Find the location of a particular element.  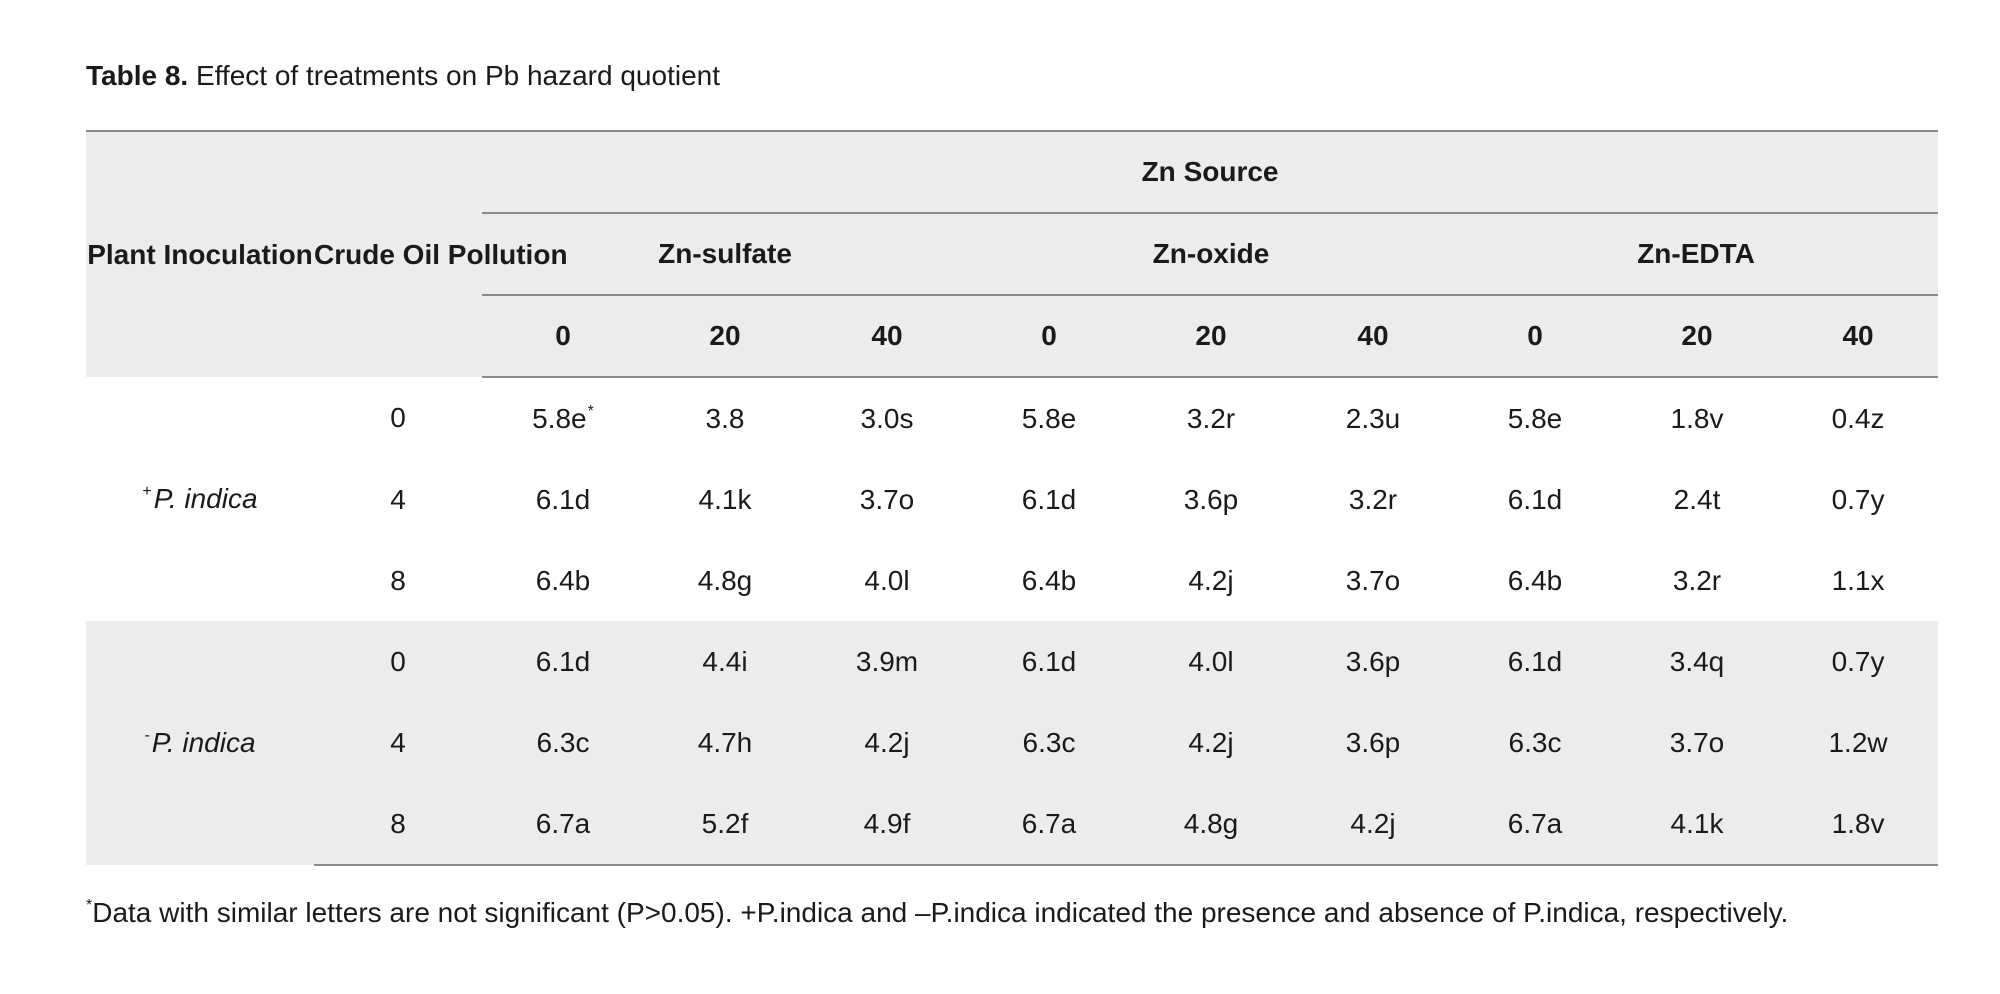

inoculation-sign: - is located at coordinates (147, 735).